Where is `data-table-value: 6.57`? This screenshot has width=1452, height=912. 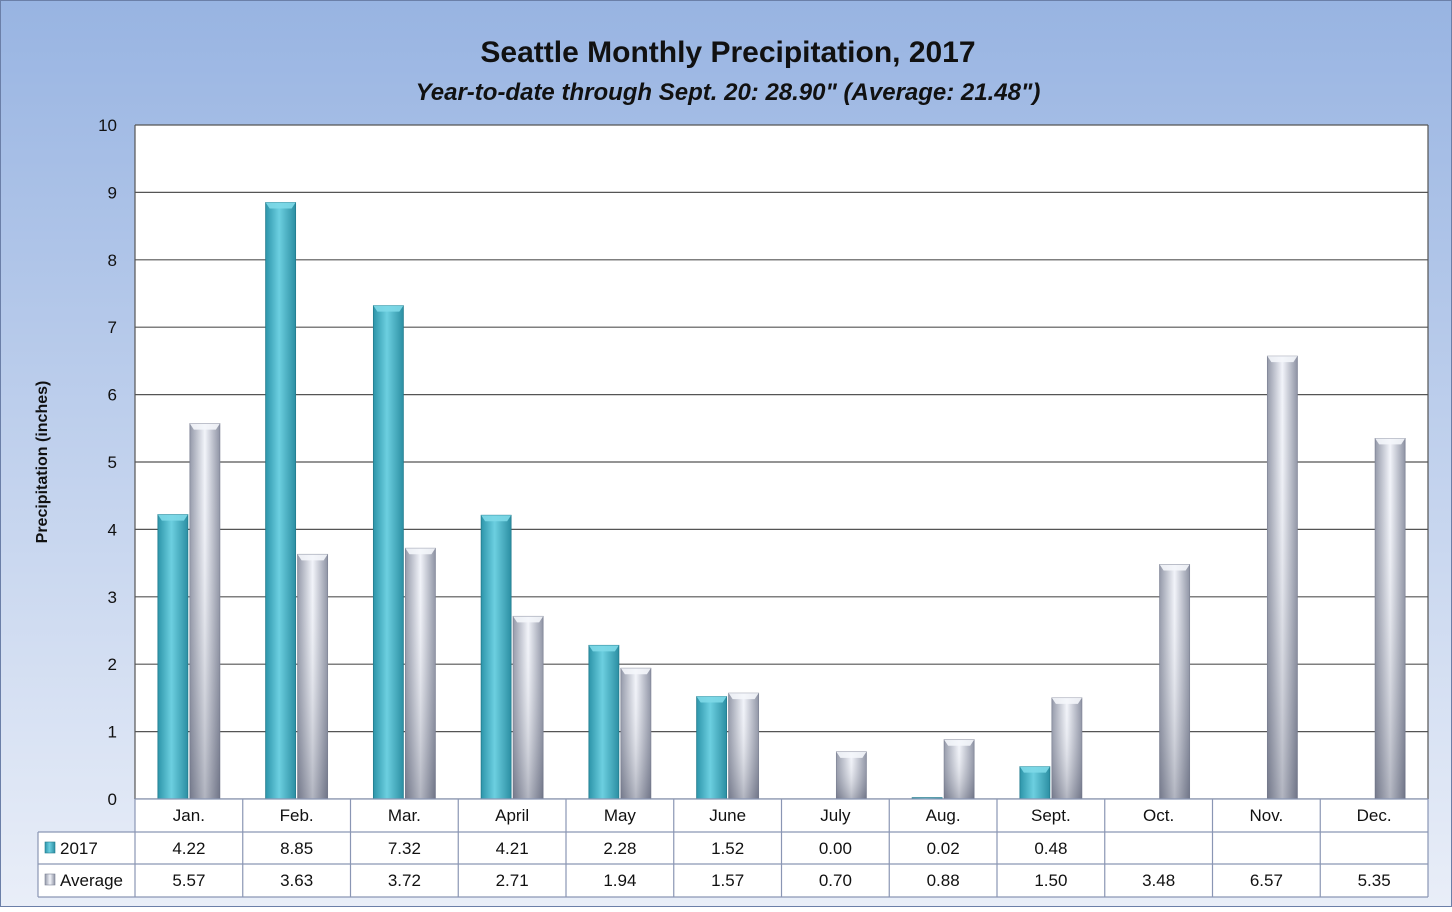 data-table-value: 6.57 is located at coordinates (1266, 880).